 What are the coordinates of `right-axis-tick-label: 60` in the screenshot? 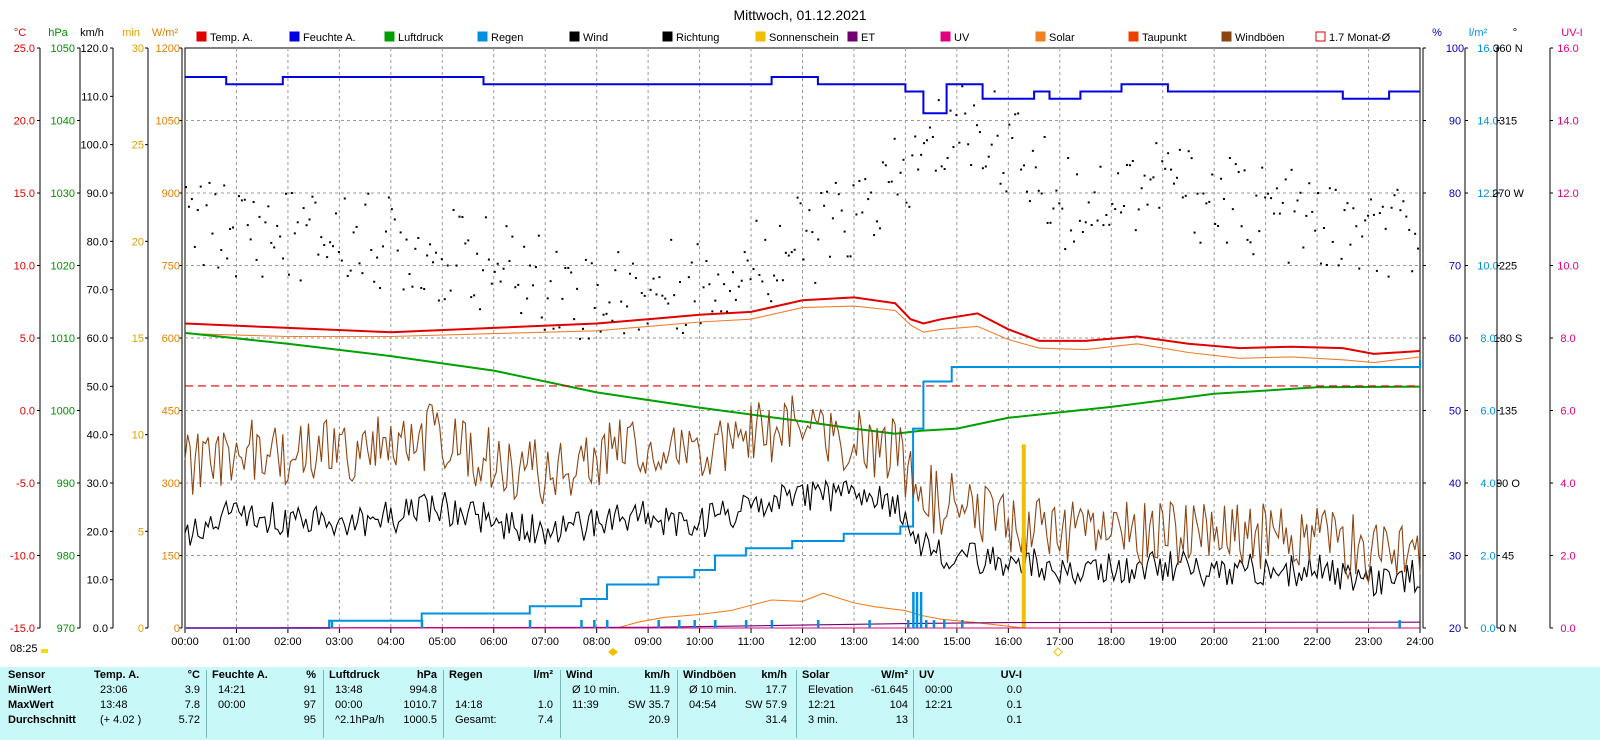 It's located at (1455, 339).